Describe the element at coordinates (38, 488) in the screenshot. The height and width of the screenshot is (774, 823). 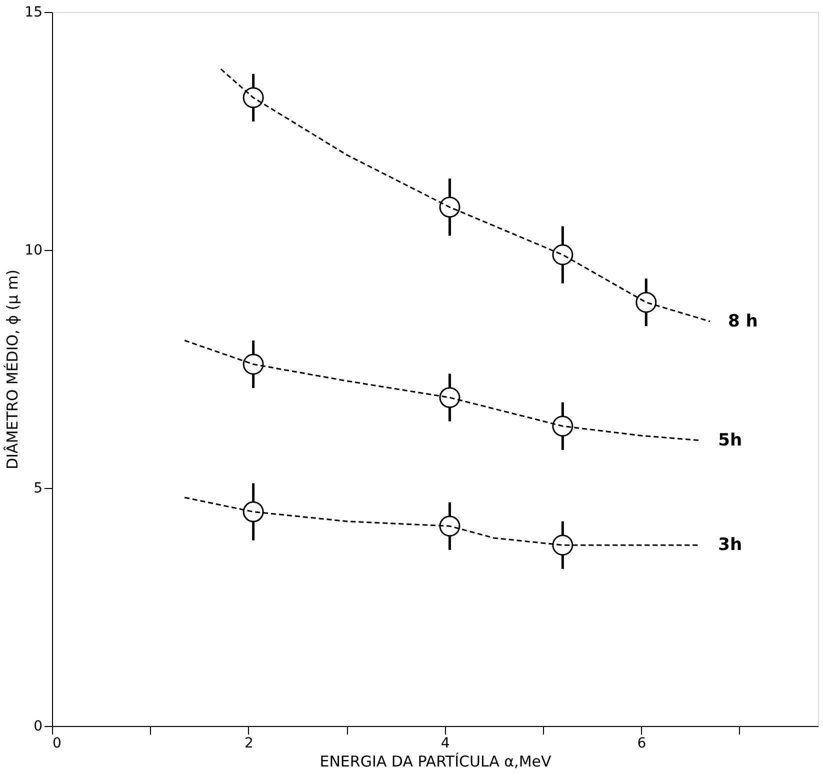
I see `y-tick-label: 5` at that location.